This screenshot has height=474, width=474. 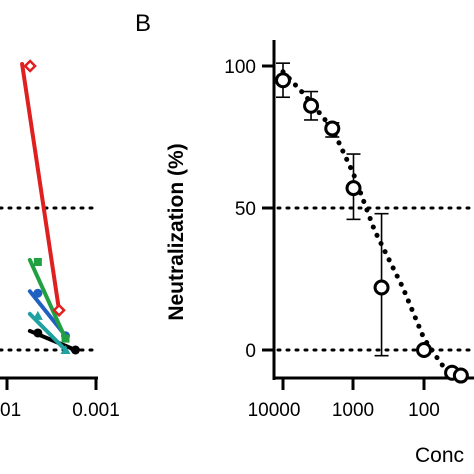 I want to click on y-tick-label: 50, so click(x=245, y=209).